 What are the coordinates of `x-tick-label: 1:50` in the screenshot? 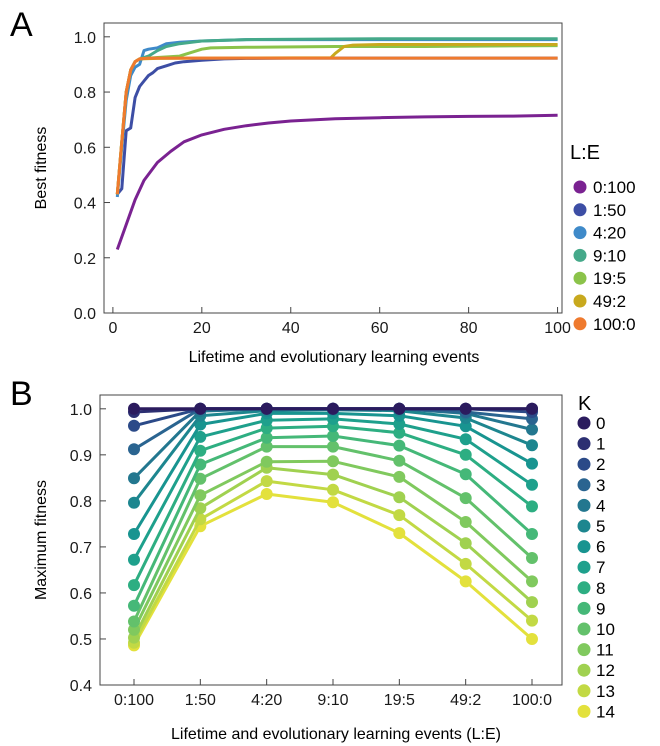 It's located at (200, 700).